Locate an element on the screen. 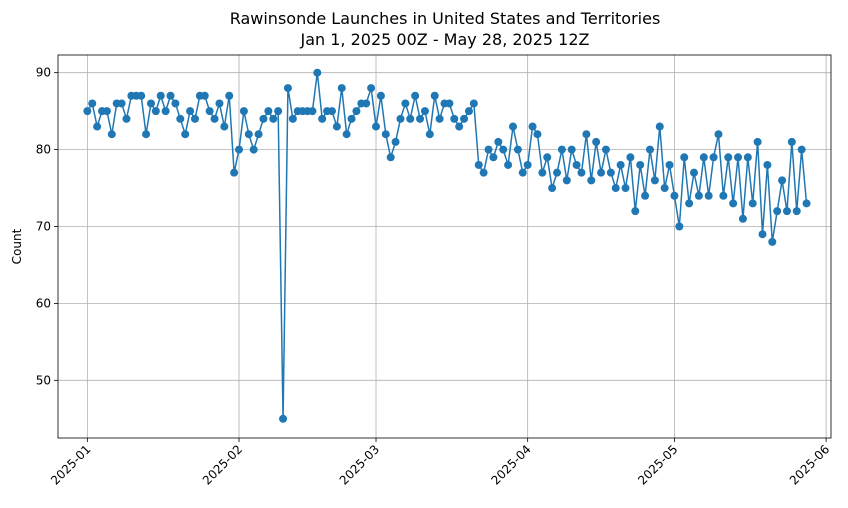  y-axis: 50 60 70 80 90 is located at coordinates (47, 226).